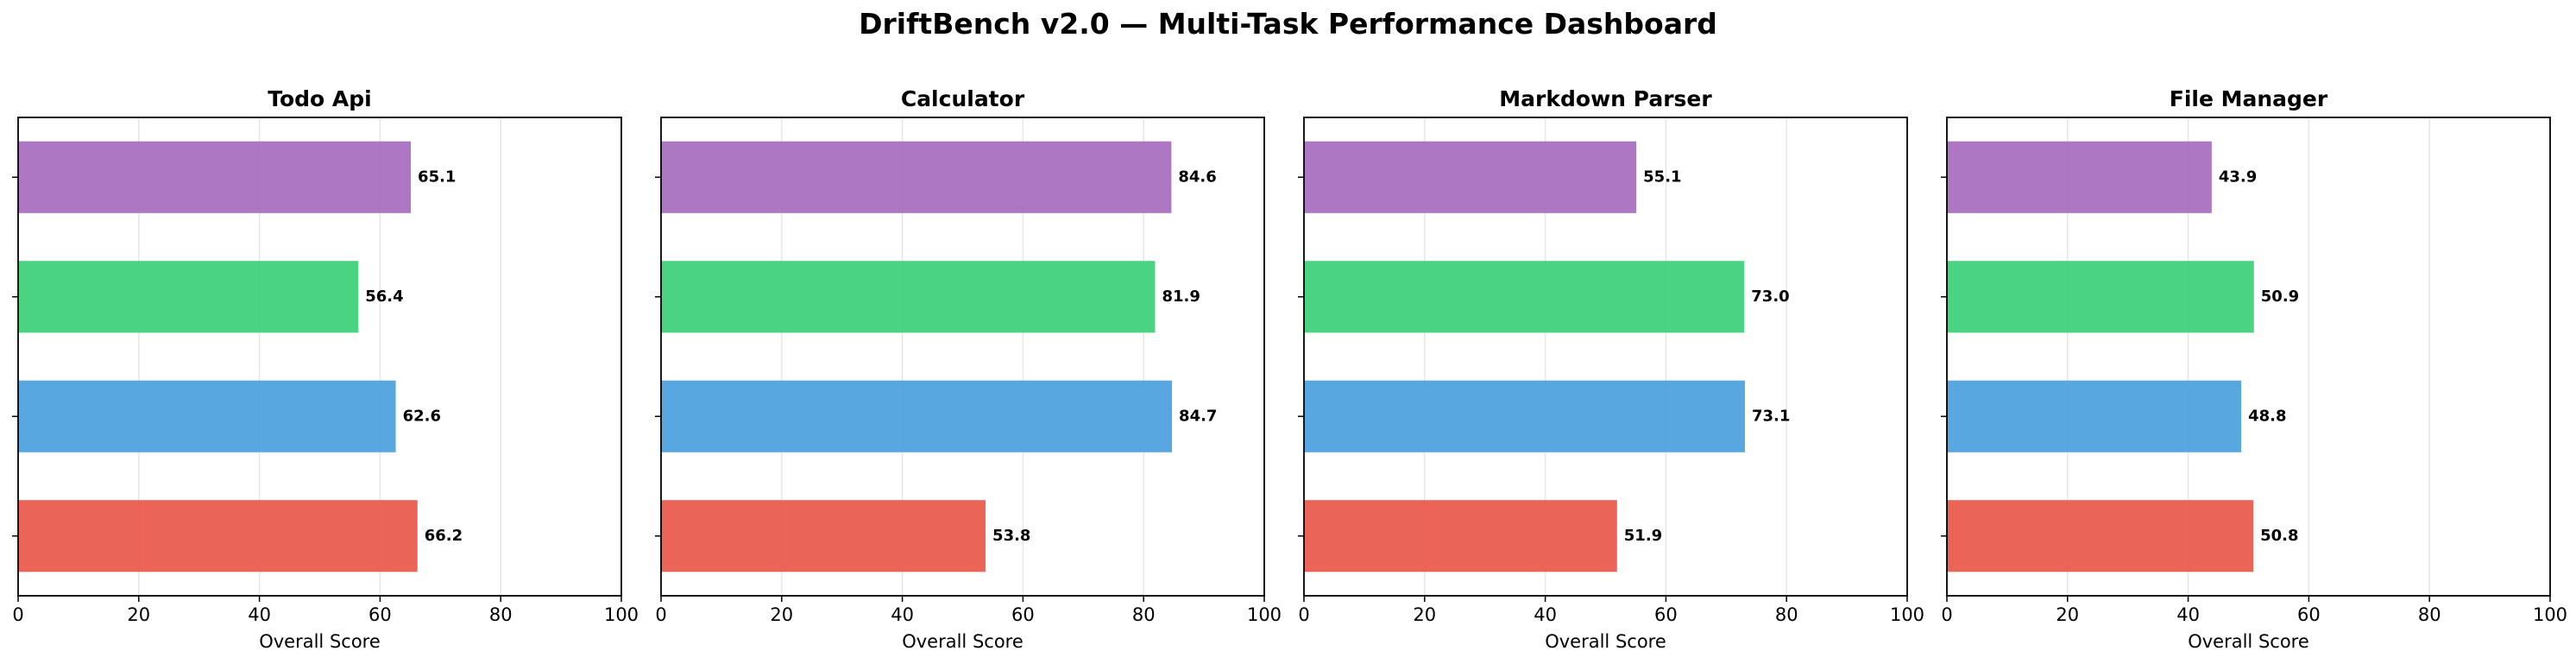  Describe the element at coordinates (1643, 536) in the screenshot. I see `bar-value-label: 51.9` at that location.